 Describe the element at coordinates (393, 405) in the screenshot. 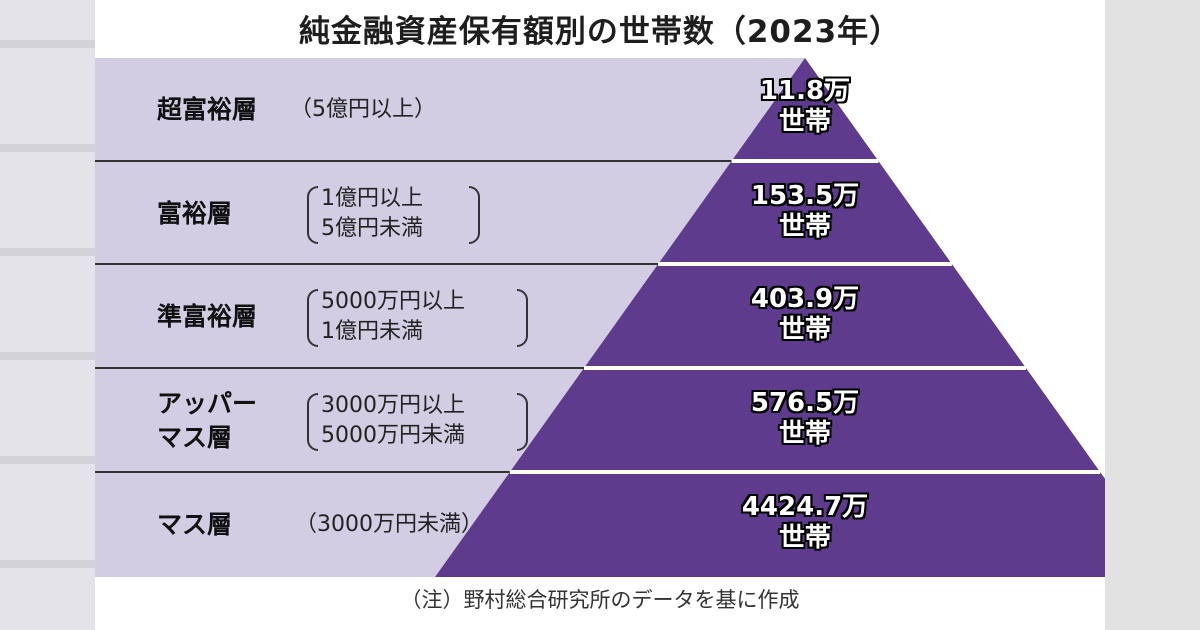

I see `tier-range-line: 3000万円以上` at that location.